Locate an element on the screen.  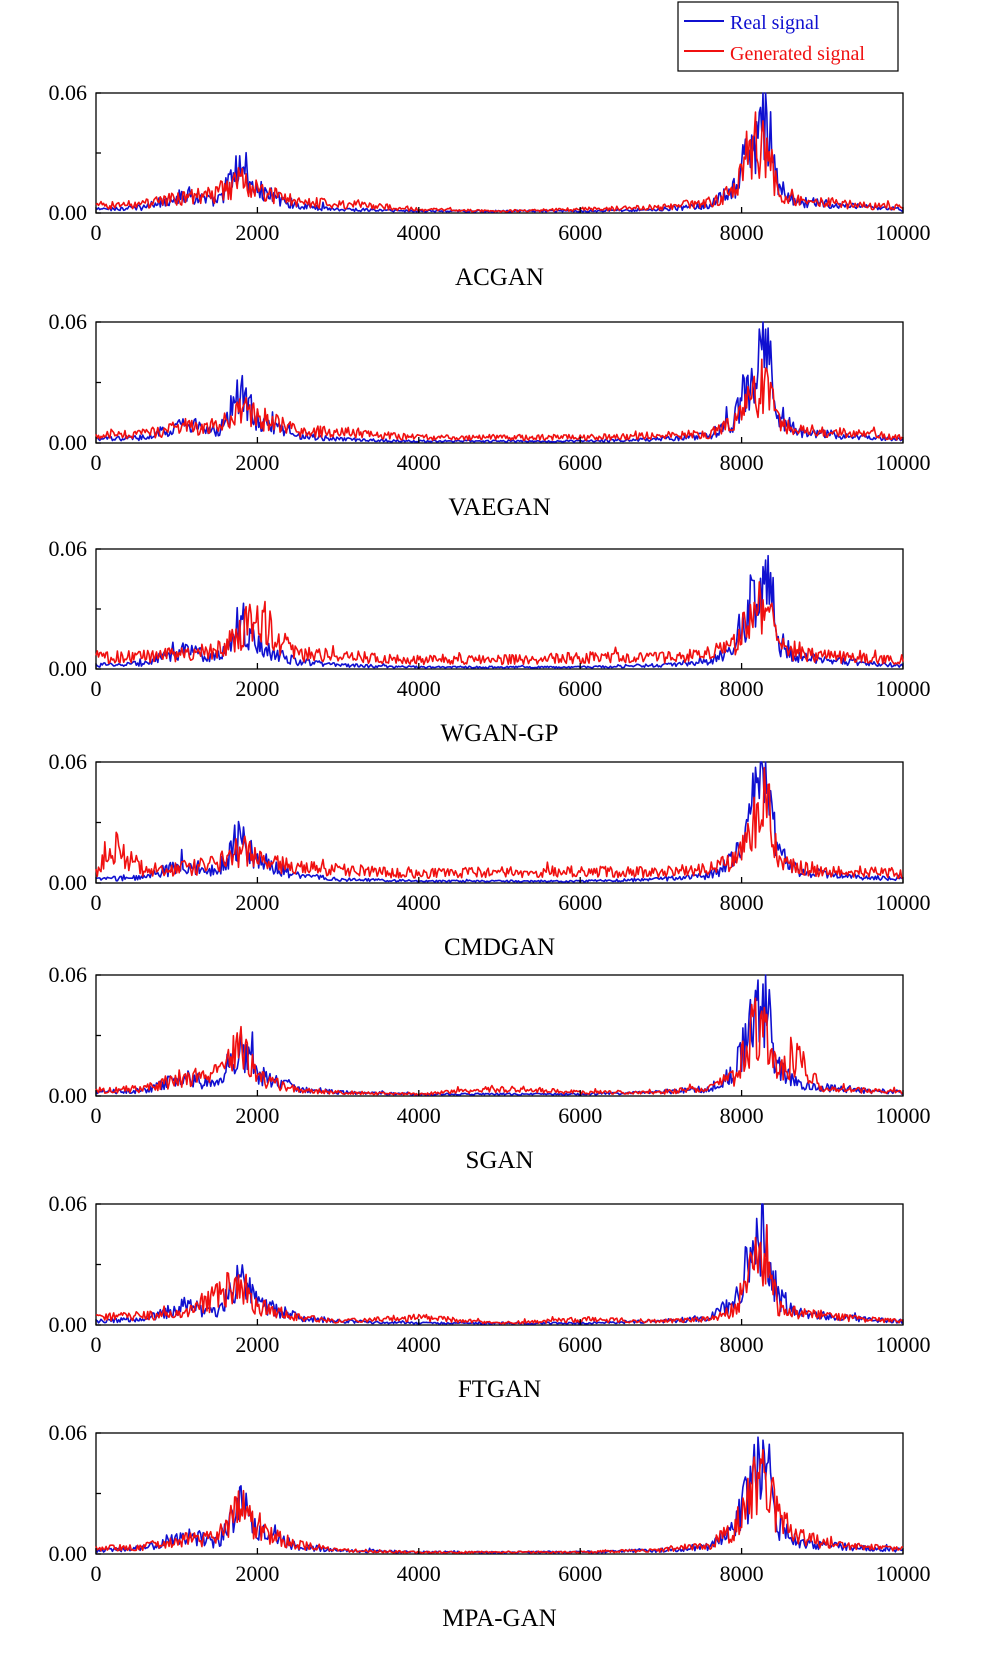
chart-panel: 0 2000 4000 6000 8000 10000 0.00 0.06 CMDGAN is located at coordinates (490, 855).